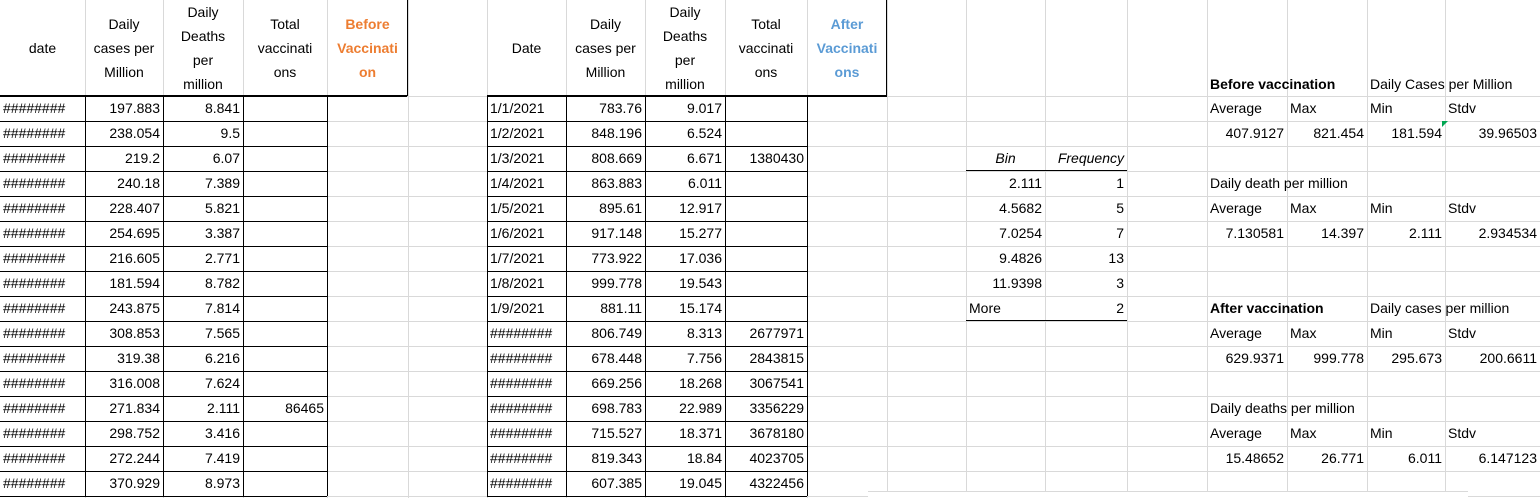 Image resolution: width=1540 pixels, height=499 pixels. Describe the element at coordinates (616, 183) in the screenshot. I see `cell: 863.883` at that location.